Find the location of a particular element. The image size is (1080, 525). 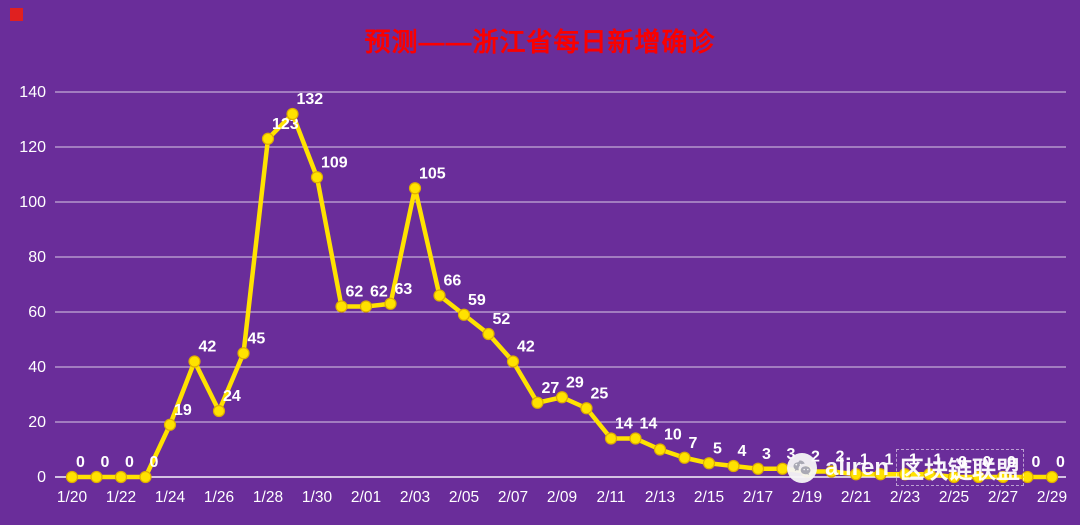

data-label: 132 is located at coordinates (310, 99).